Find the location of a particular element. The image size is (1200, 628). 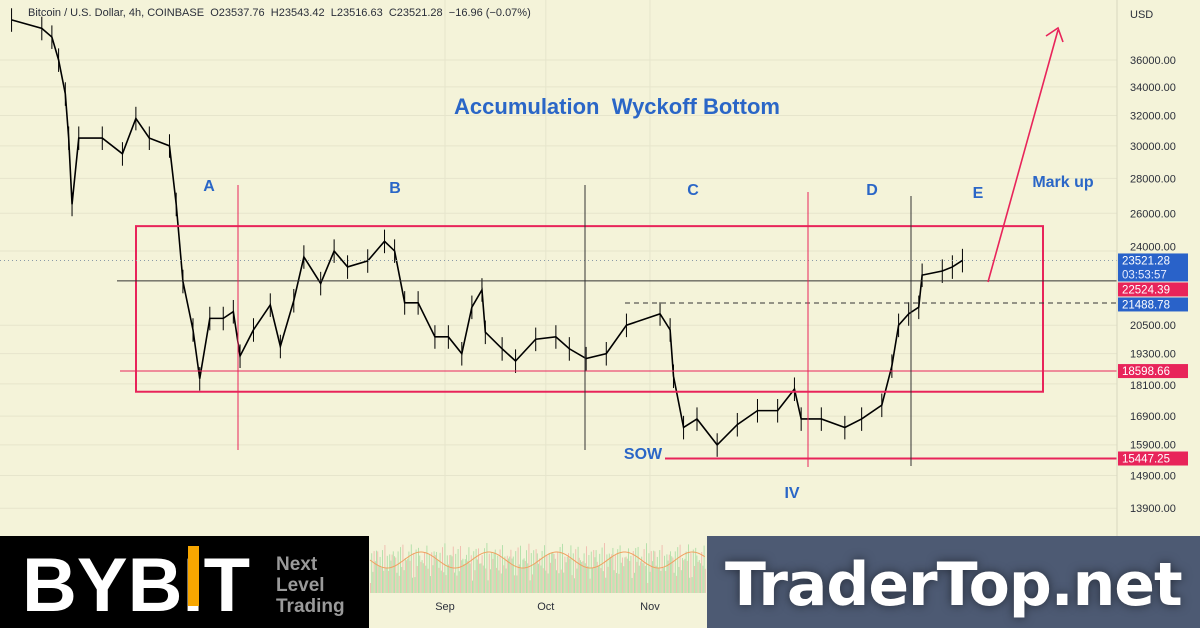

price-tick: 15900.00 is located at coordinates (1153, 446).